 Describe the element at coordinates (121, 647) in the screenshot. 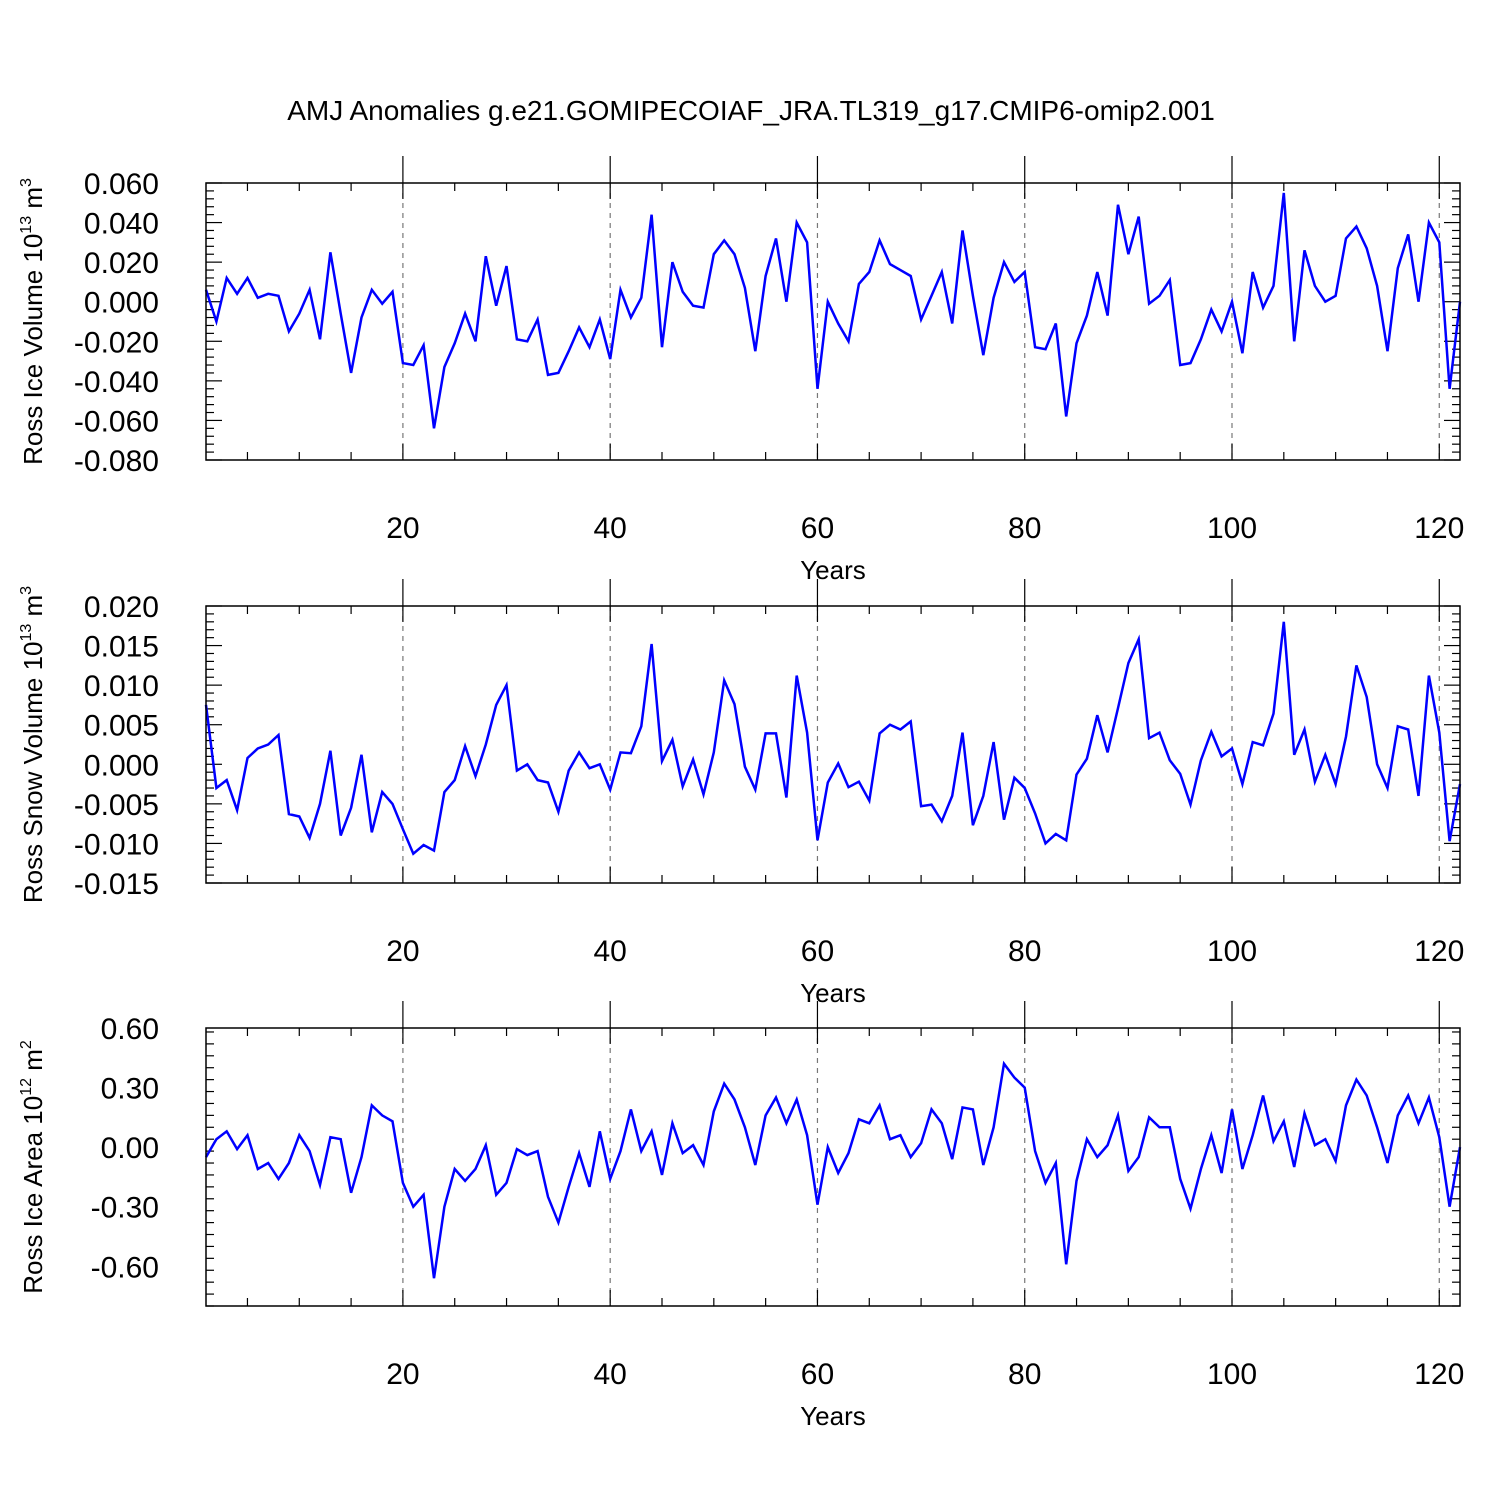

I see `y-tick-label: 0.015` at that location.